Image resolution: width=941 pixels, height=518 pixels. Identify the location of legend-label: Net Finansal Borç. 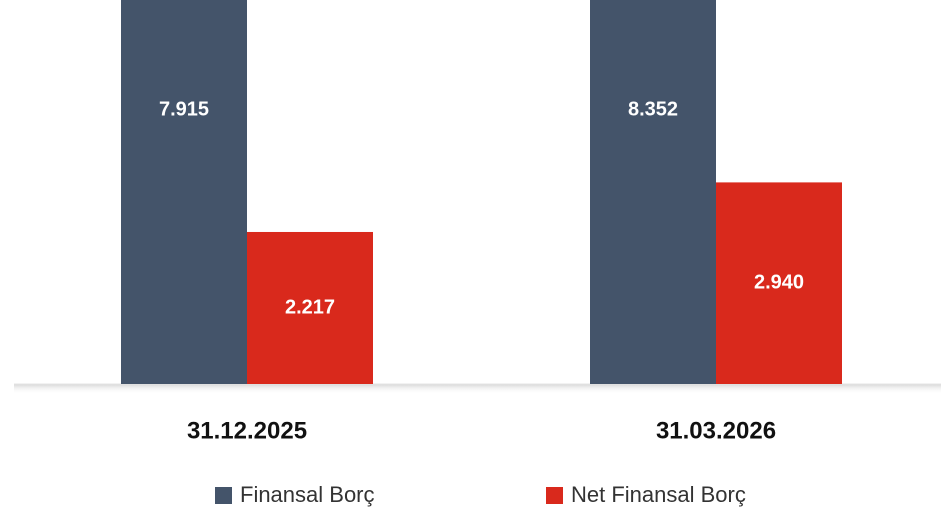
(658, 494).